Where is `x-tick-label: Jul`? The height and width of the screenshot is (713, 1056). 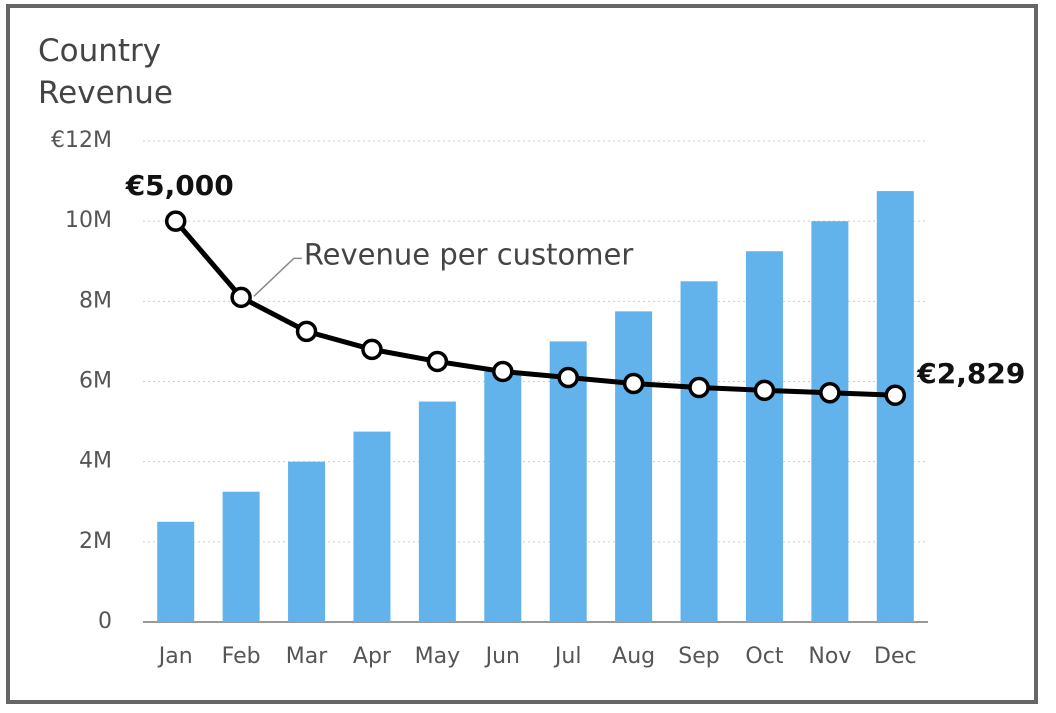
x-tick-label: Jul is located at coordinates (567, 656).